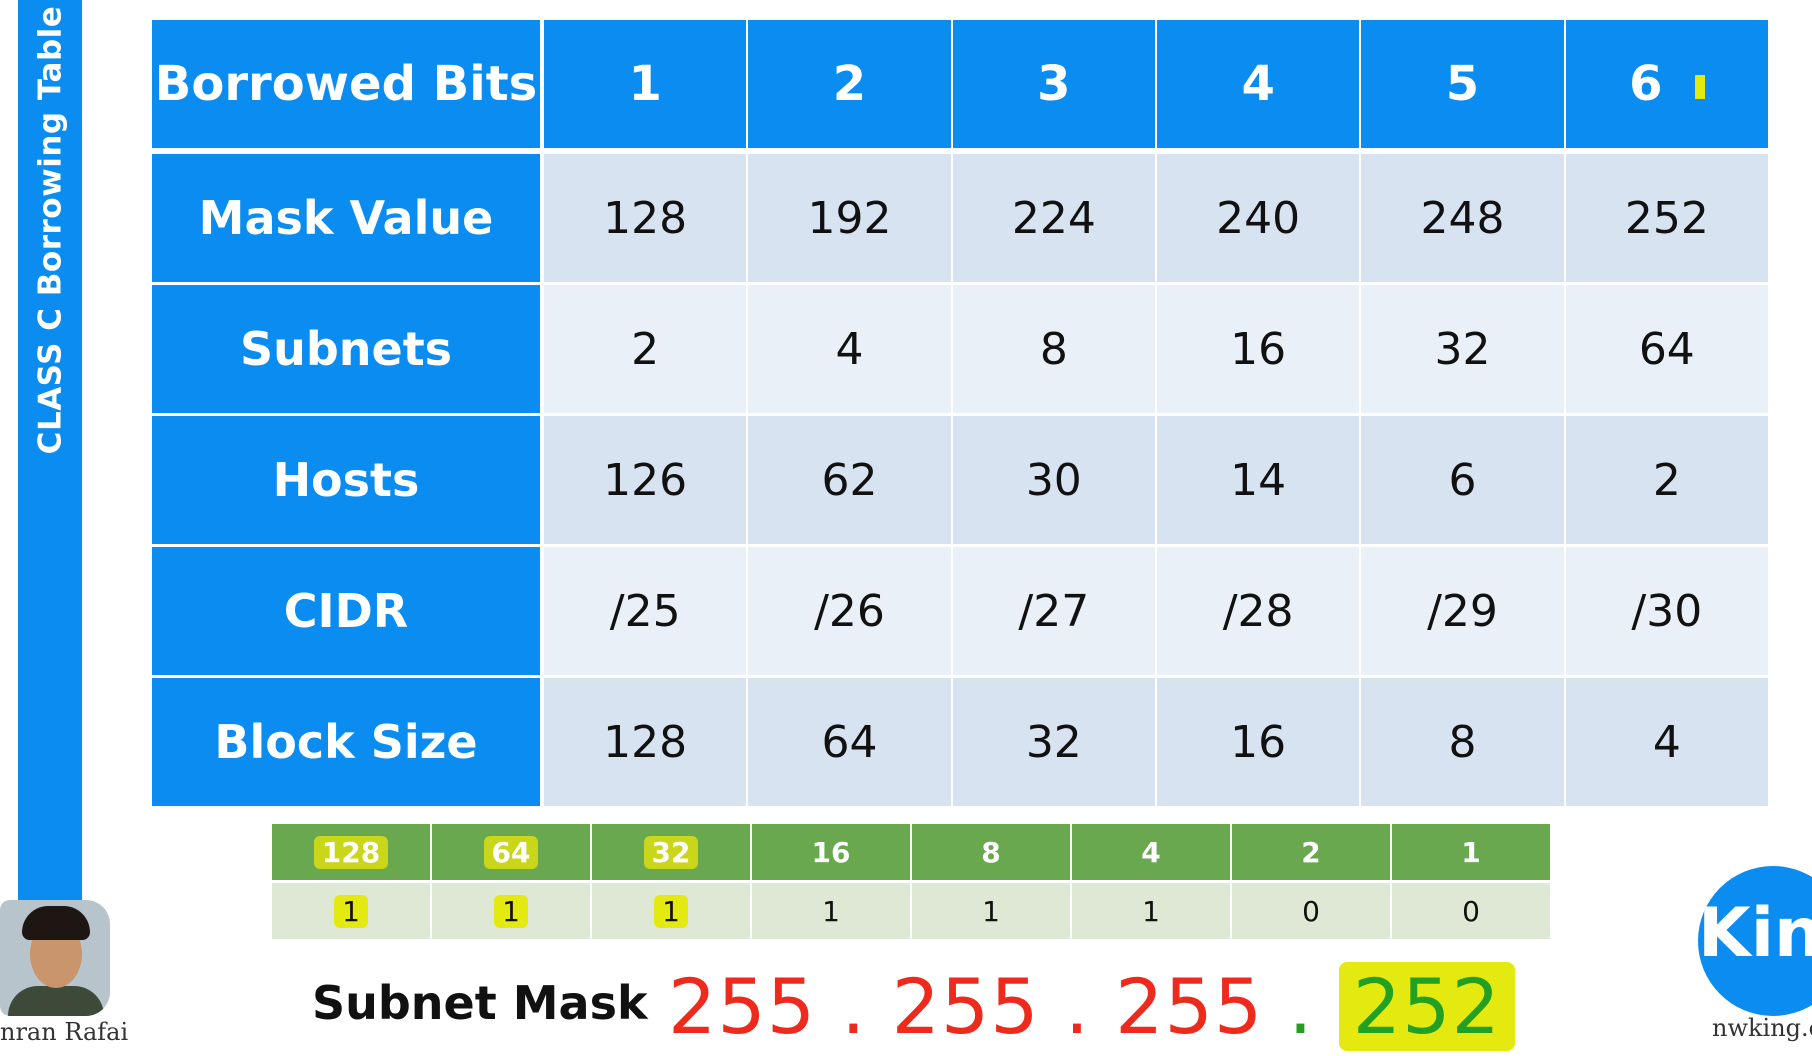  I want to click on table-row-mask-value: Mask Value 128 192 224 240 248 252, so click(961, 219).